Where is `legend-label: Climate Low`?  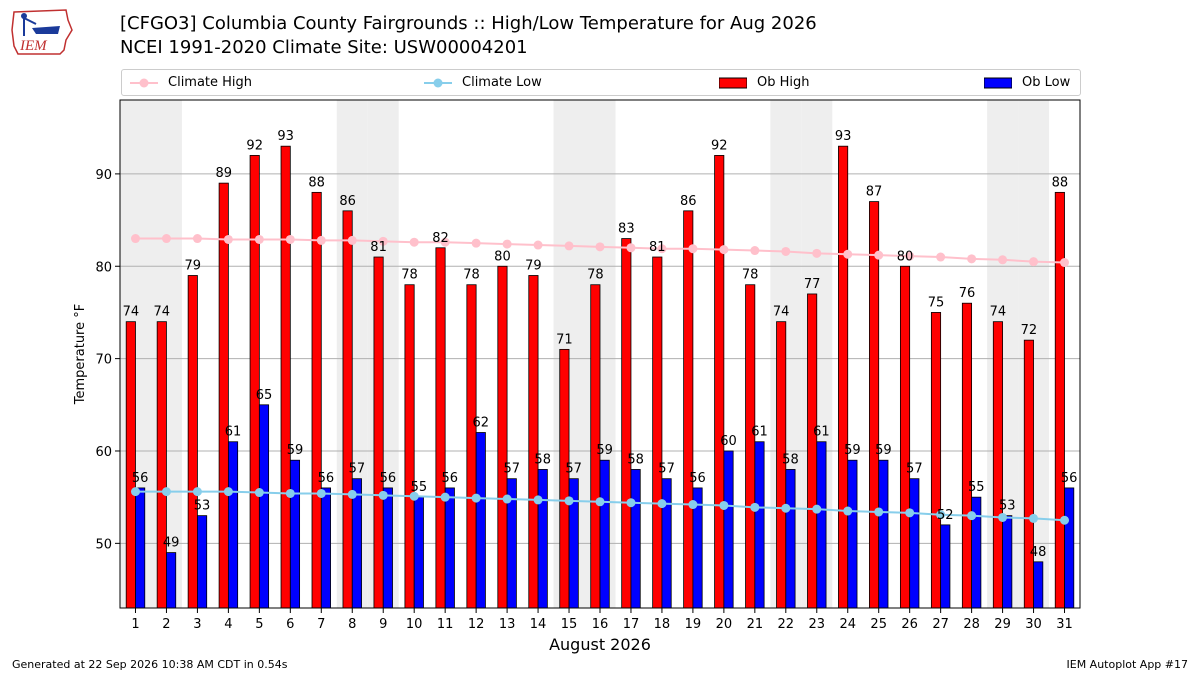 legend-label: Climate Low is located at coordinates (502, 82).